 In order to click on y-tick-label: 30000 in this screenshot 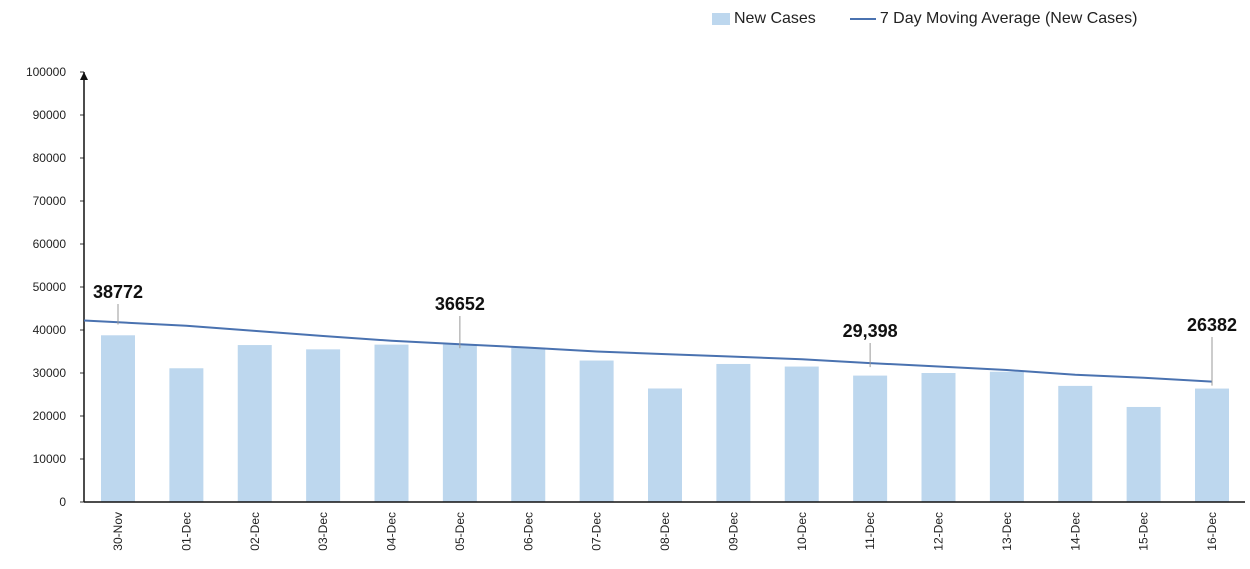, I will do `click(50, 373)`.